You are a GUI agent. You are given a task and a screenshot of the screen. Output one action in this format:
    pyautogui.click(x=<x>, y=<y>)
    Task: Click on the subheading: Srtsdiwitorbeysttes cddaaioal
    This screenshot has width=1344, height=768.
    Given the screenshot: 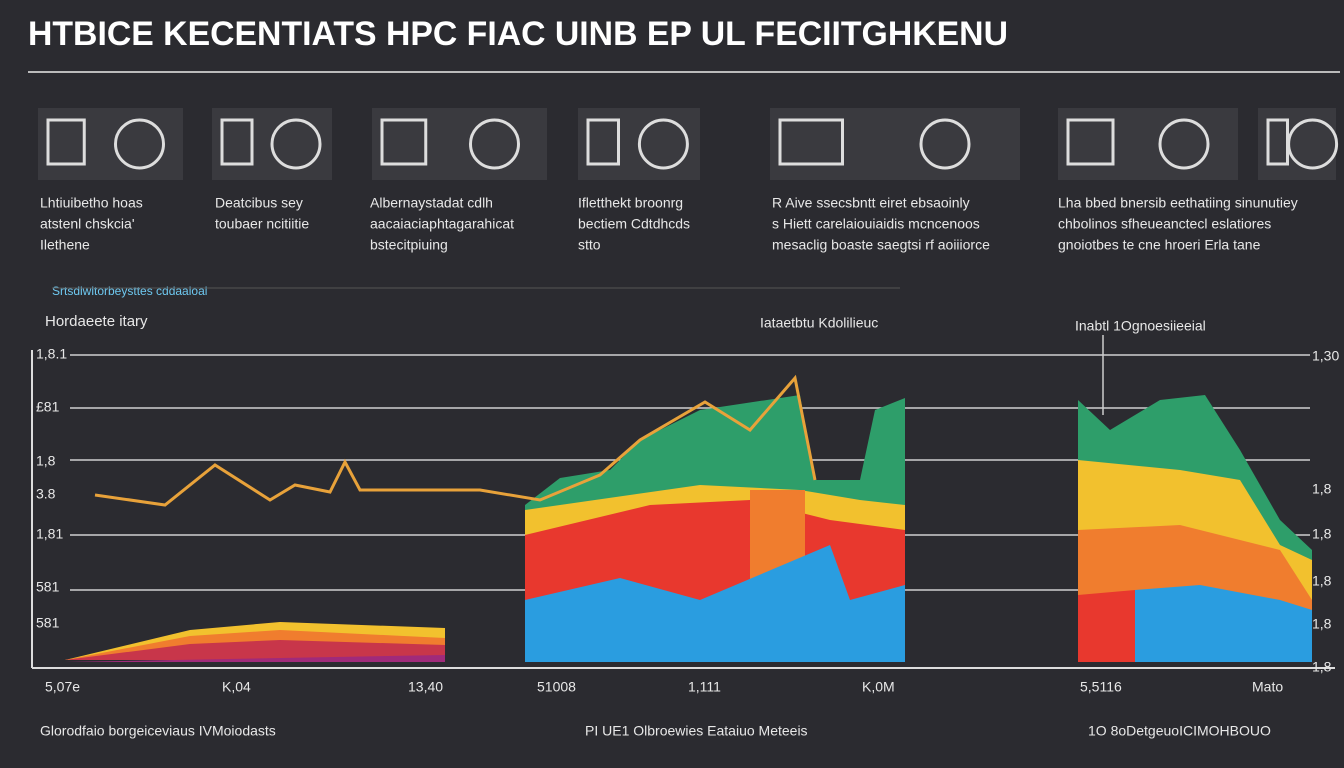 What is the action you would take?
    pyautogui.click(x=129, y=291)
    